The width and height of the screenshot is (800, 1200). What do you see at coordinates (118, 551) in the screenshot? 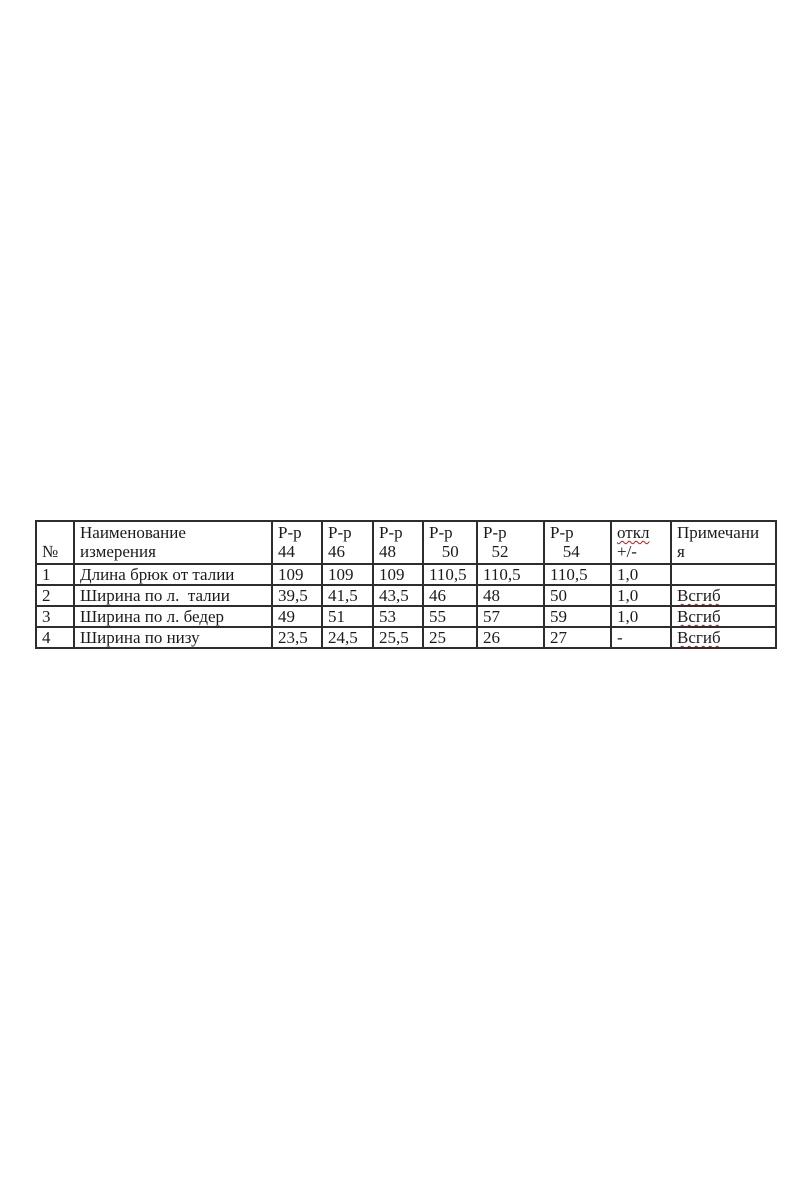
I see `column-header-name-line: измерения` at bounding box center [118, 551].